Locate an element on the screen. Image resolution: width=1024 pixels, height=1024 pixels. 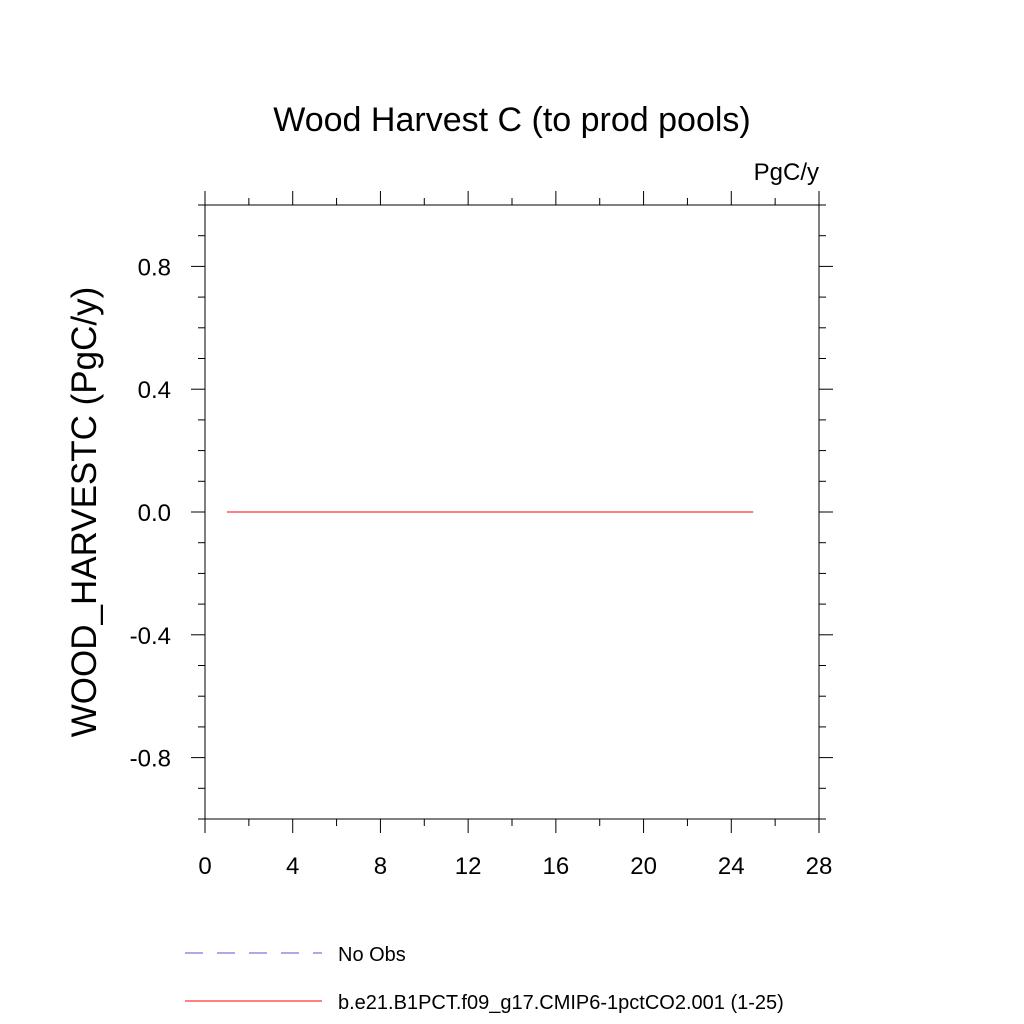
x-tick-label: 0 is located at coordinates (204, 866).